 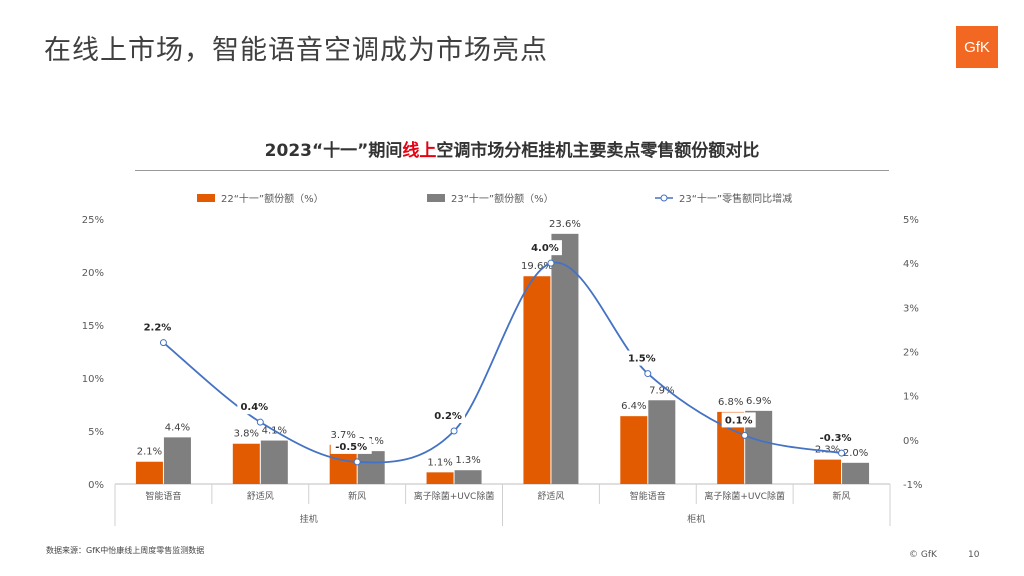 What do you see at coordinates (537, 266) in the screenshot?
I see `bar-value-label: 19.6%` at bounding box center [537, 266].